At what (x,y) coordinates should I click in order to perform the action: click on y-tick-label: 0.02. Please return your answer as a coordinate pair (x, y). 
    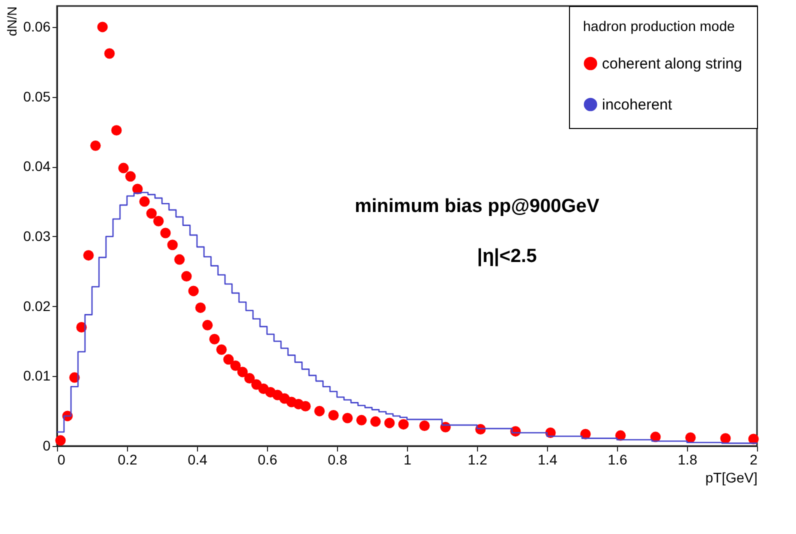
    Looking at the image, I should click on (37, 306).